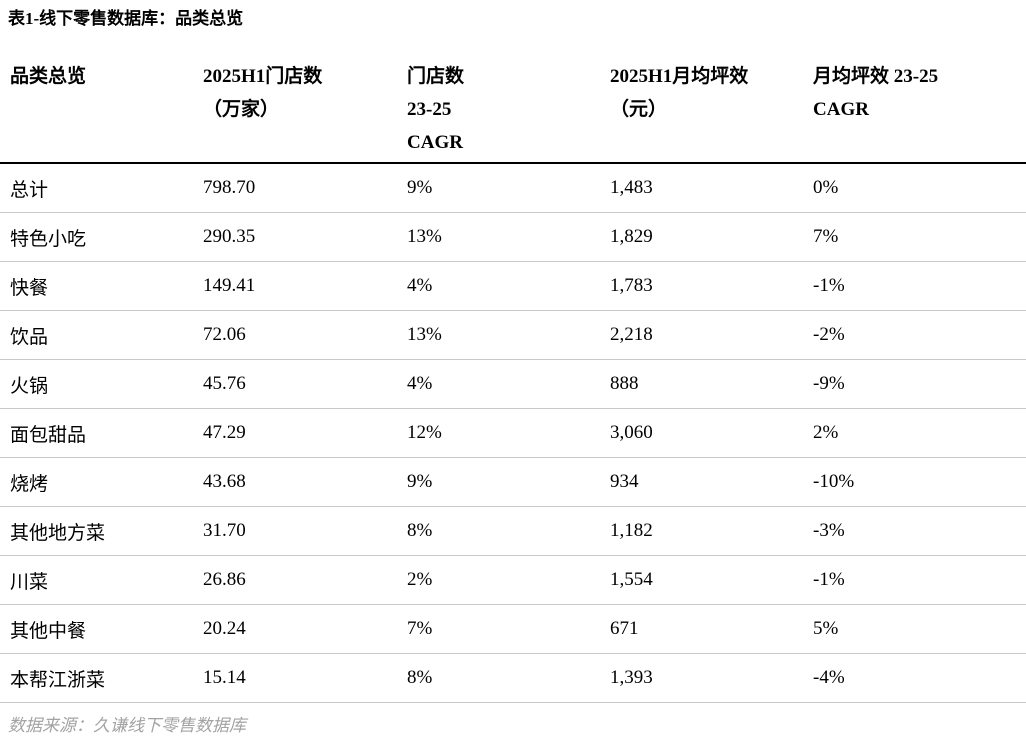 This screenshot has width=1026, height=738. What do you see at coordinates (508, 580) in the screenshot?
I see `stores-cagr-cell: 2%` at bounding box center [508, 580].